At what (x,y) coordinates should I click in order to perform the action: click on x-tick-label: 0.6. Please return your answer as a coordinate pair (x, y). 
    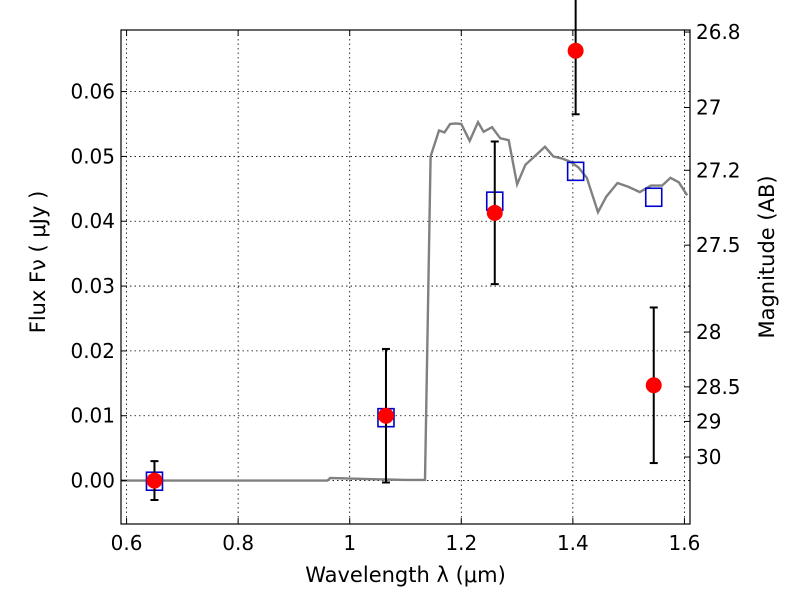
    Looking at the image, I should click on (127, 543).